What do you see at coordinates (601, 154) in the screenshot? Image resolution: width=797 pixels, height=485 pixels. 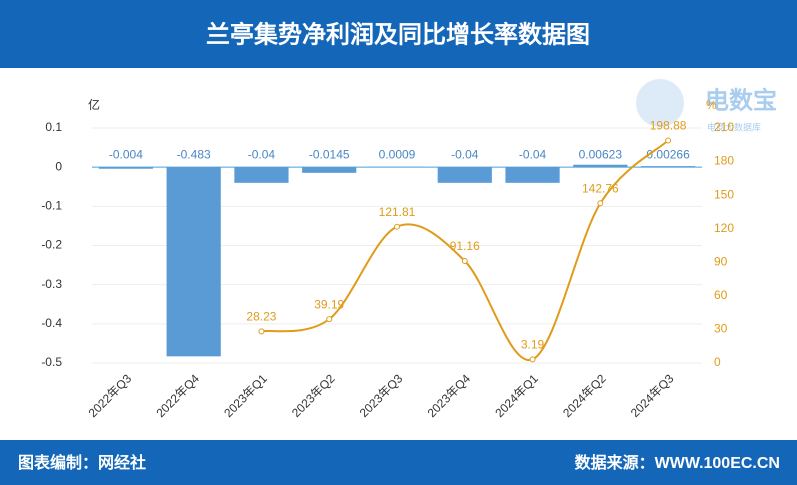 I see `bar-value-label: 0.00623` at bounding box center [601, 154].